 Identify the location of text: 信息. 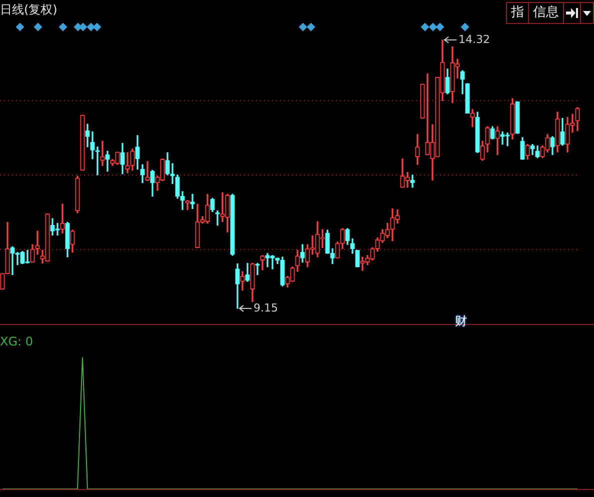
(546, 13).